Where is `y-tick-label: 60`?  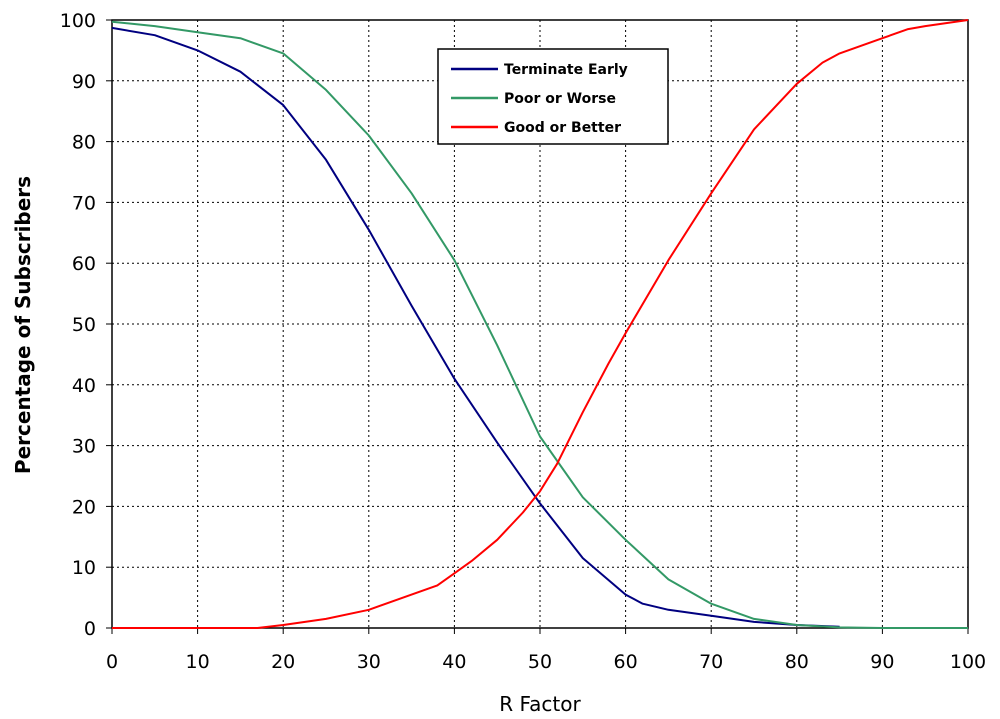
y-tick-label: 60 is located at coordinates (84, 264).